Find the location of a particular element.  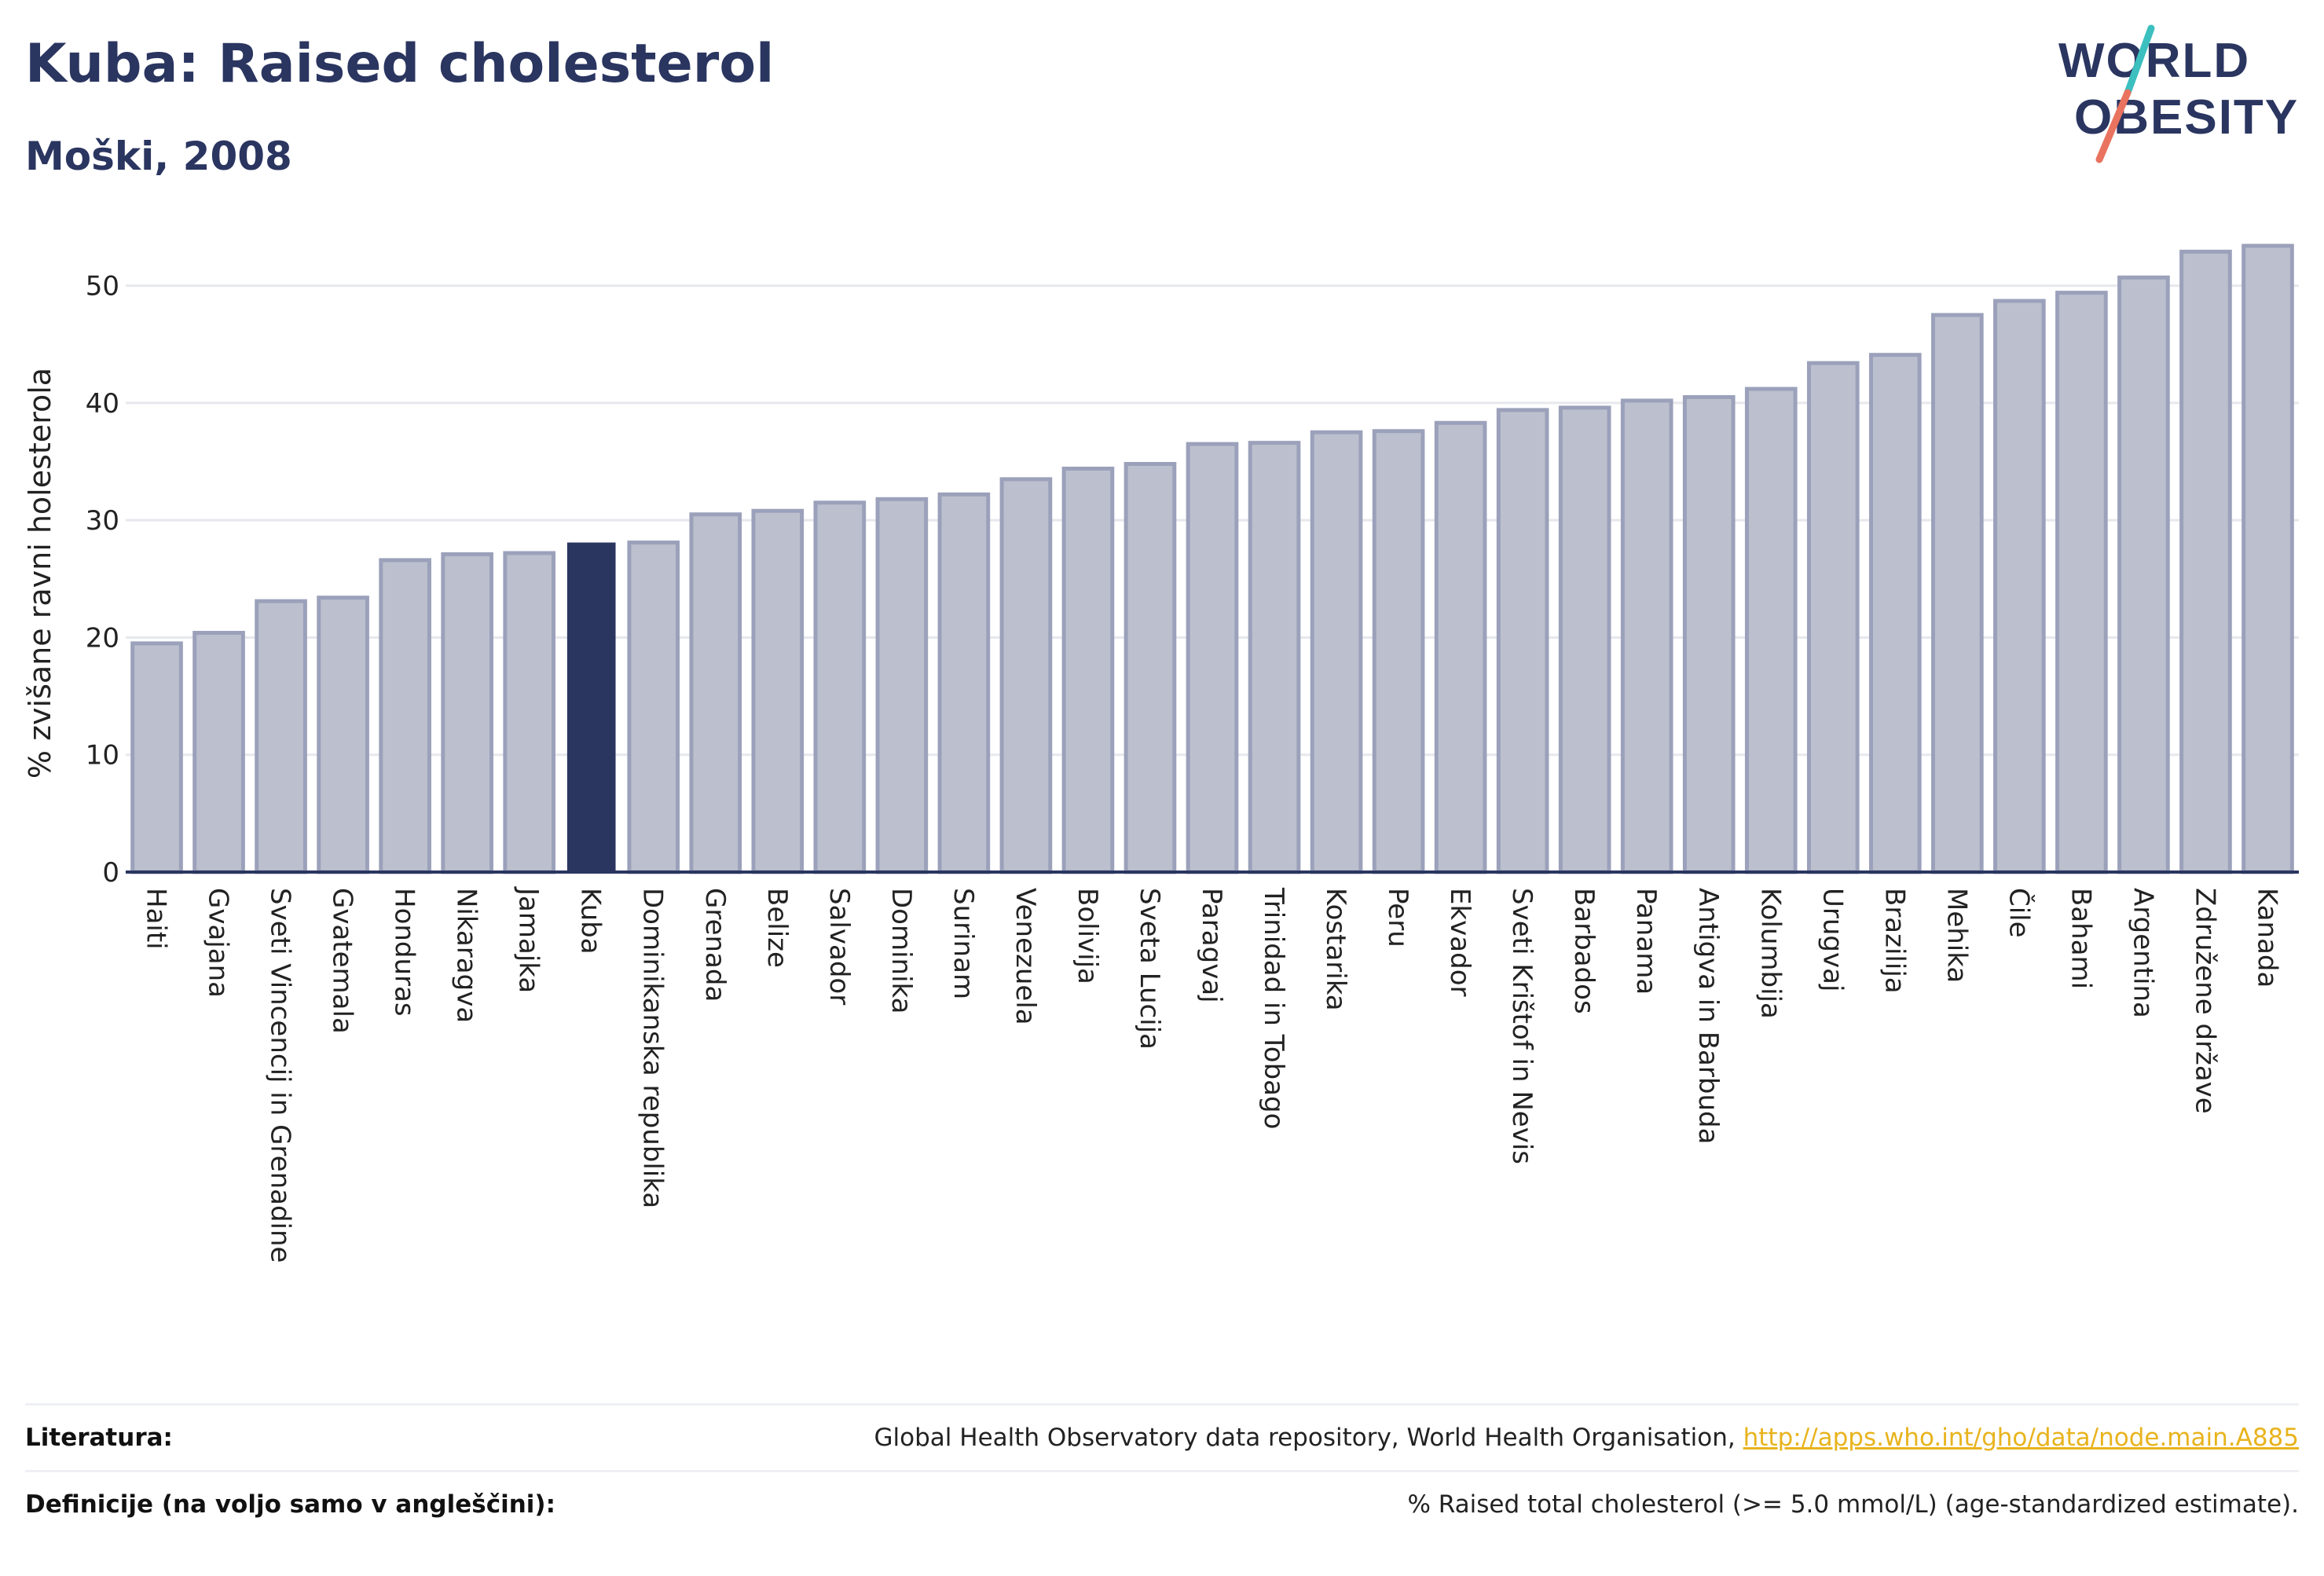

x-tick-label: Peru is located at coordinates (1397, 917).